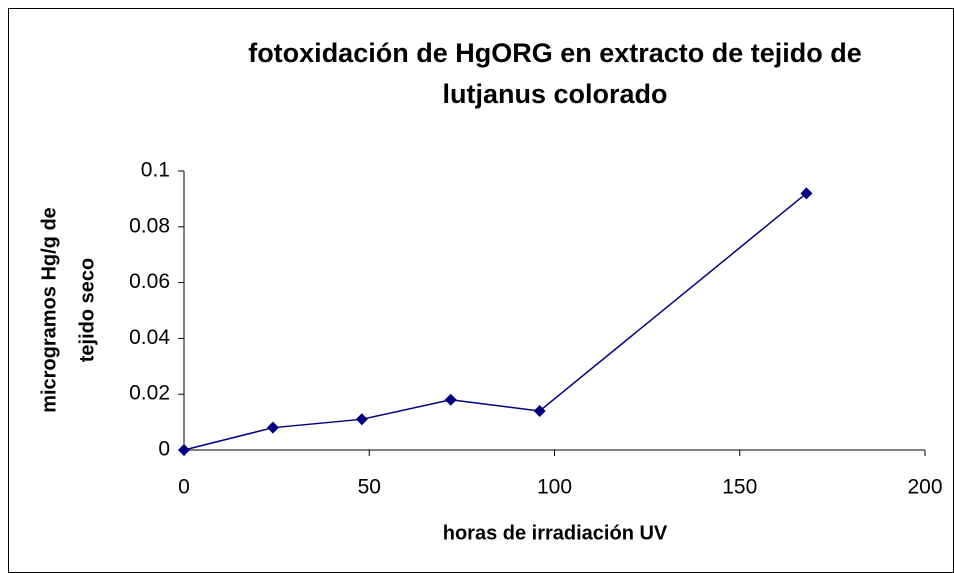 The height and width of the screenshot is (573, 954). What do you see at coordinates (68, 310) in the screenshot?
I see `y-axis-label: microgramos Hg/g de tejido seco` at bounding box center [68, 310].